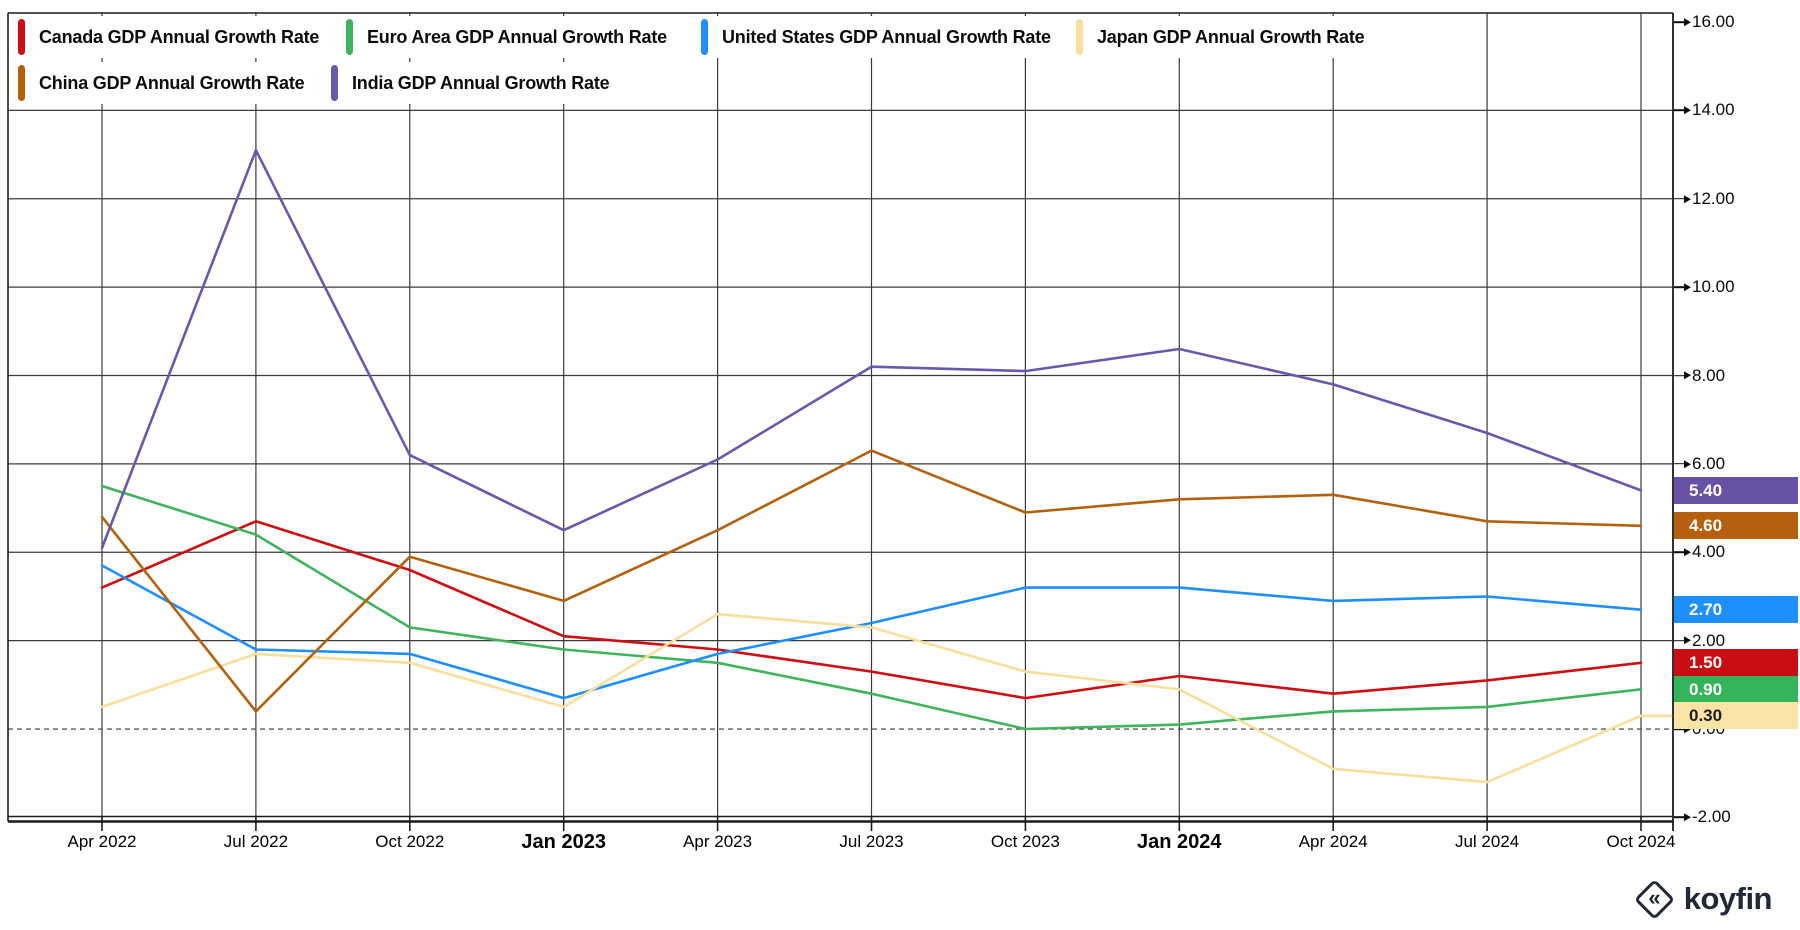 The width and height of the screenshot is (1800, 930). Describe the element at coordinates (172, 82) in the screenshot. I see `legend-label: China GDP Annual Growth Rate` at that location.